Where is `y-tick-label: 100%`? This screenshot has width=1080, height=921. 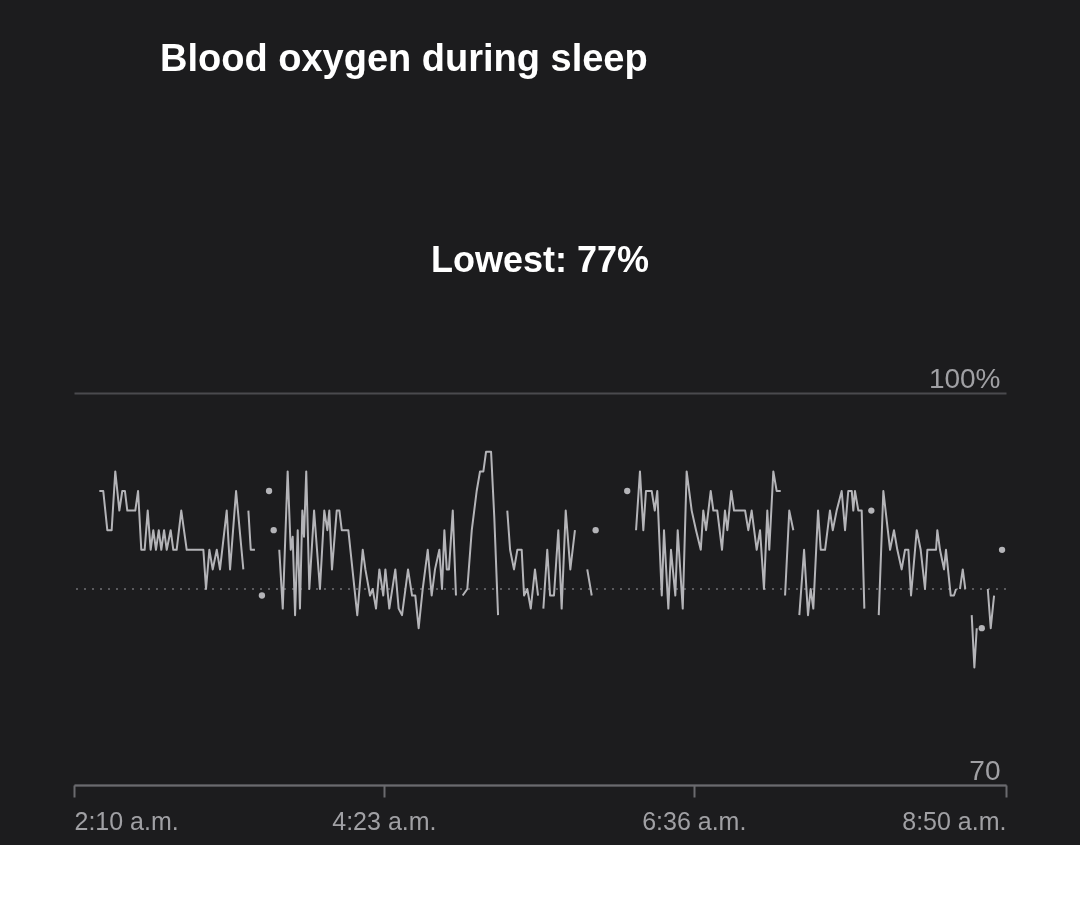 y-tick-label: 100% is located at coordinates (964, 378).